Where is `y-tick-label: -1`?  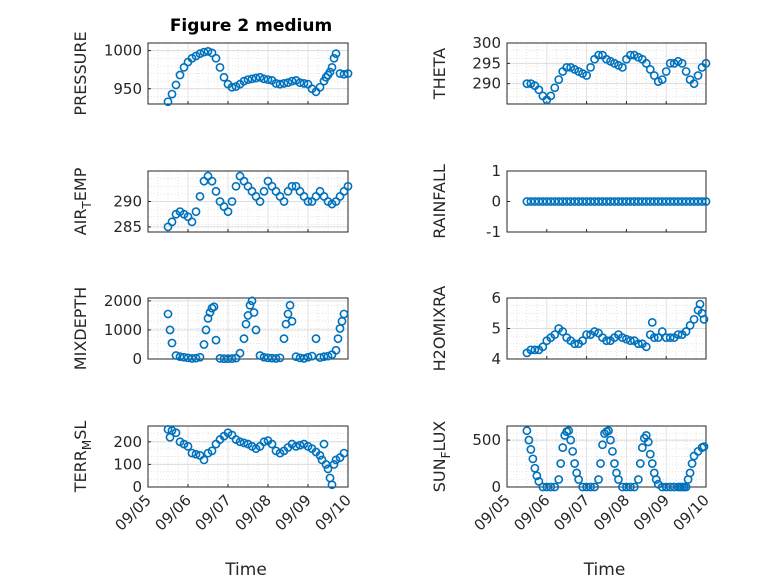
y-tick-label: -1 is located at coordinates (493, 232).